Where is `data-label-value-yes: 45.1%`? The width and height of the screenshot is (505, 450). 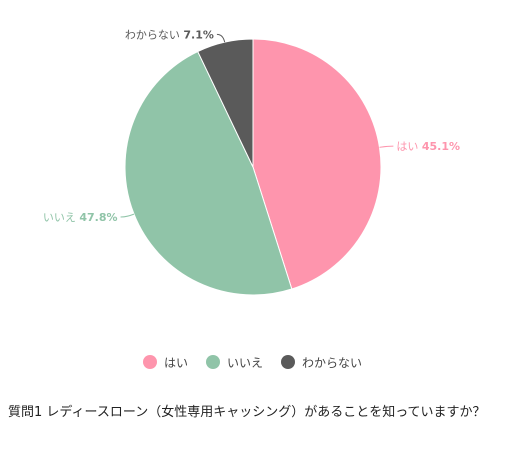
data-label-value-yes: 45.1% is located at coordinates (441, 146).